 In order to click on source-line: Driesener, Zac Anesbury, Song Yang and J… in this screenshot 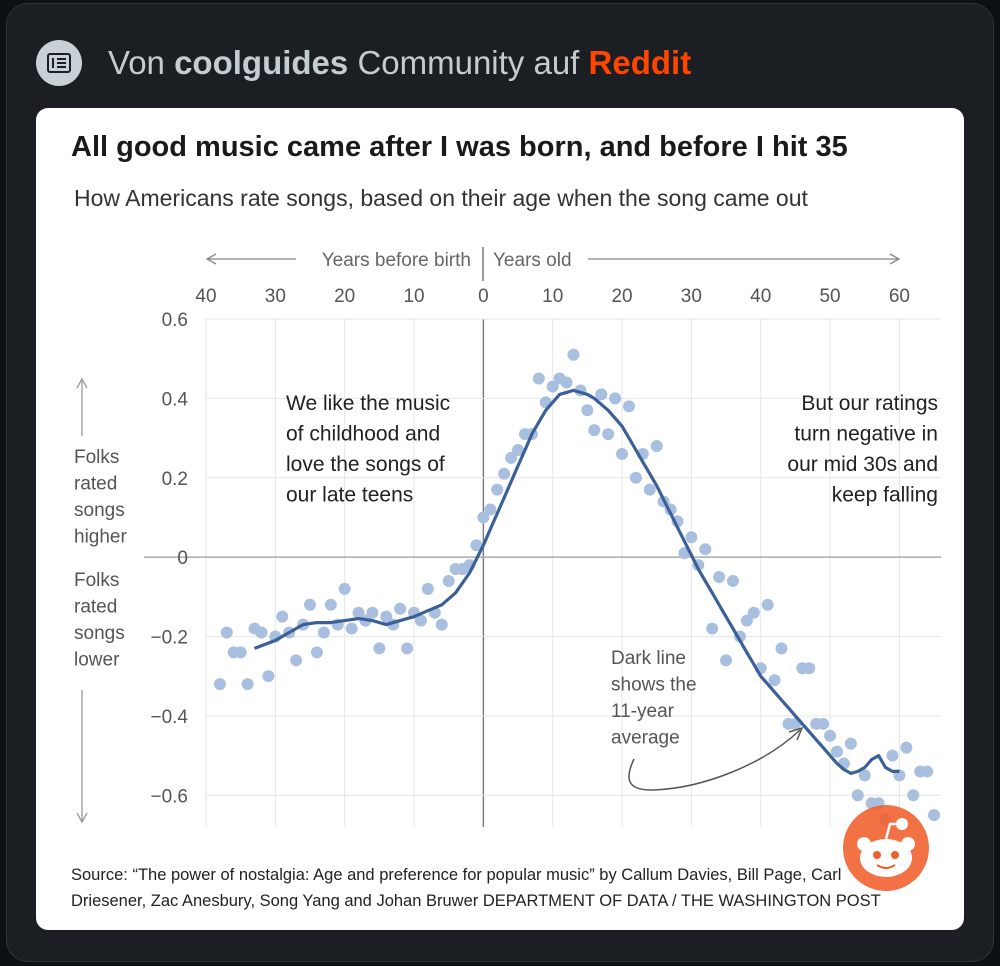, I will do `click(476, 901)`.